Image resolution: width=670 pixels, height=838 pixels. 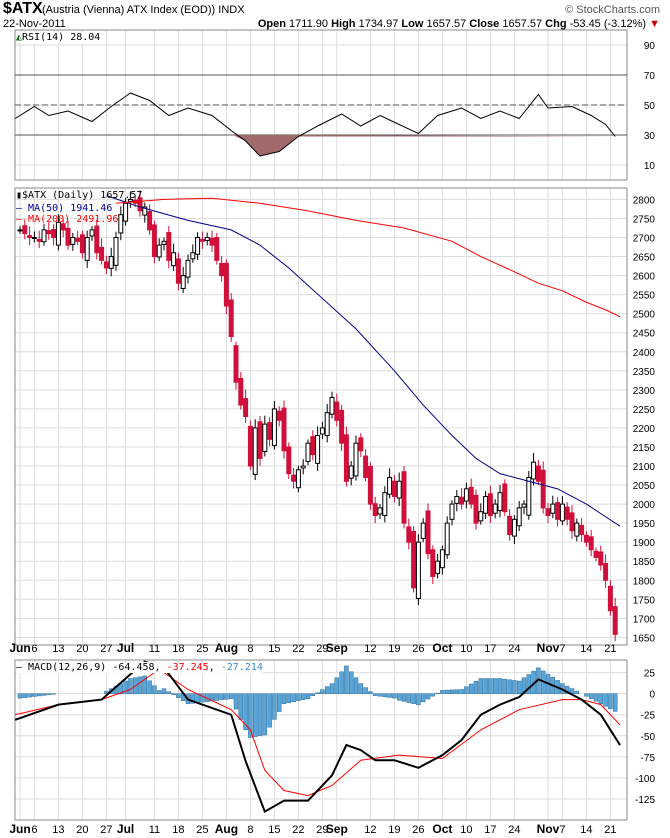 I want to click on price-legend: ▮$ATX (Daily) 1657.57, so click(x=79, y=195).